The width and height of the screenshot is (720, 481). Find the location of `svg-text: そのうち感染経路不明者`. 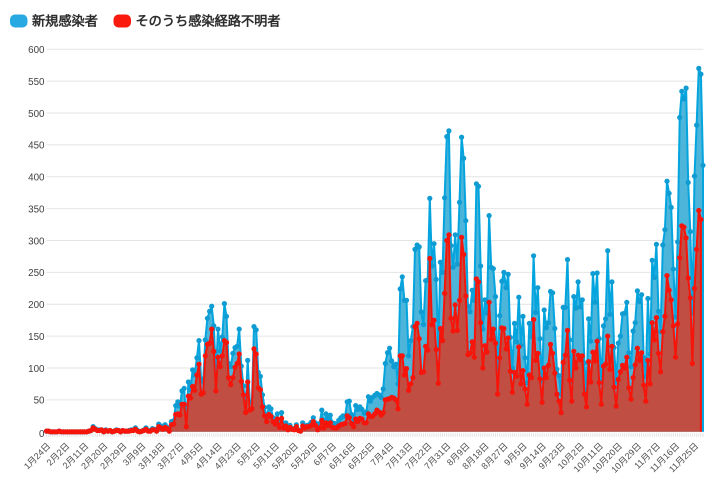

svg-text: そのうち感染経路不明者 is located at coordinates (208, 21).